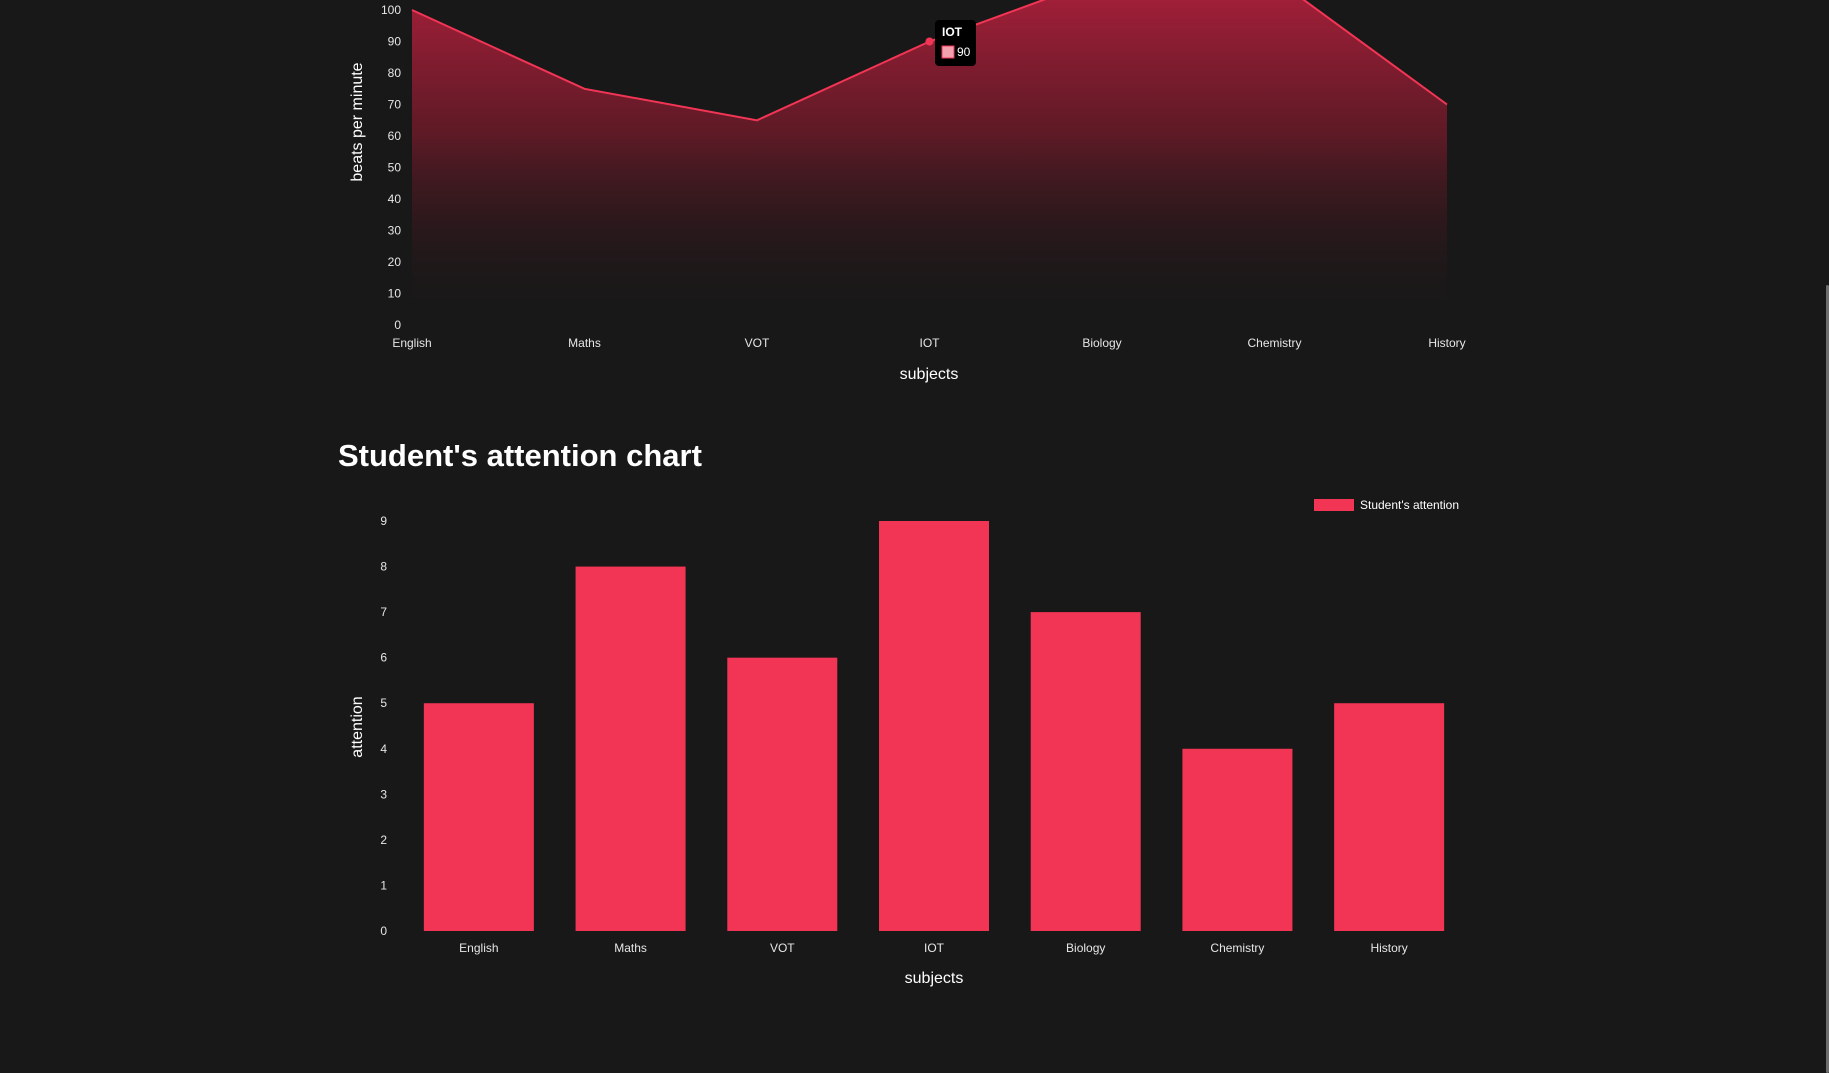  What do you see at coordinates (929, 374) in the screenshot?
I see `bpm-x-axis-title: subjects` at bounding box center [929, 374].